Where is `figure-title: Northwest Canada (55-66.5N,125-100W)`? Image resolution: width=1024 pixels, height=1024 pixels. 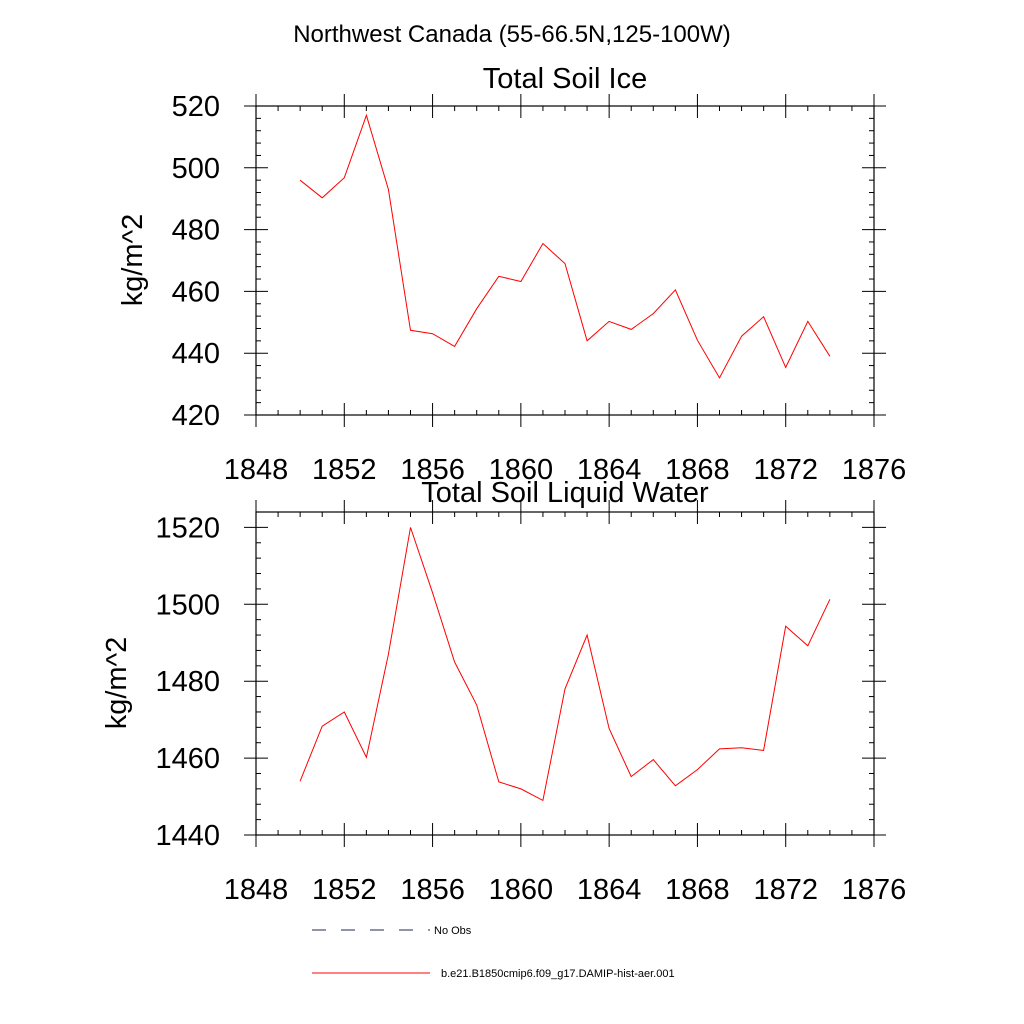
figure-title: Northwest Canada (55-66.5N,125-100W) is located at coordinates (512, 34).